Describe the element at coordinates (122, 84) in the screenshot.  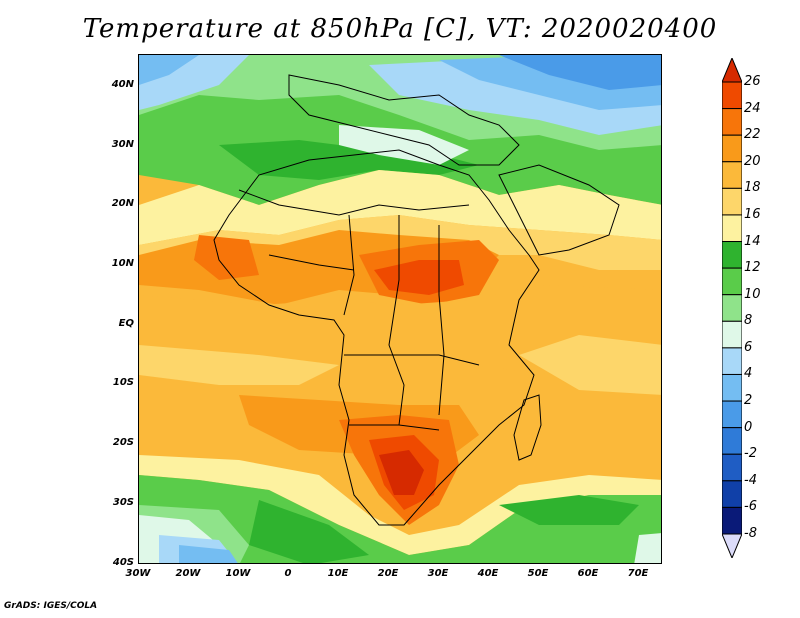
I see `lat-label-40n: 40N` at that location.